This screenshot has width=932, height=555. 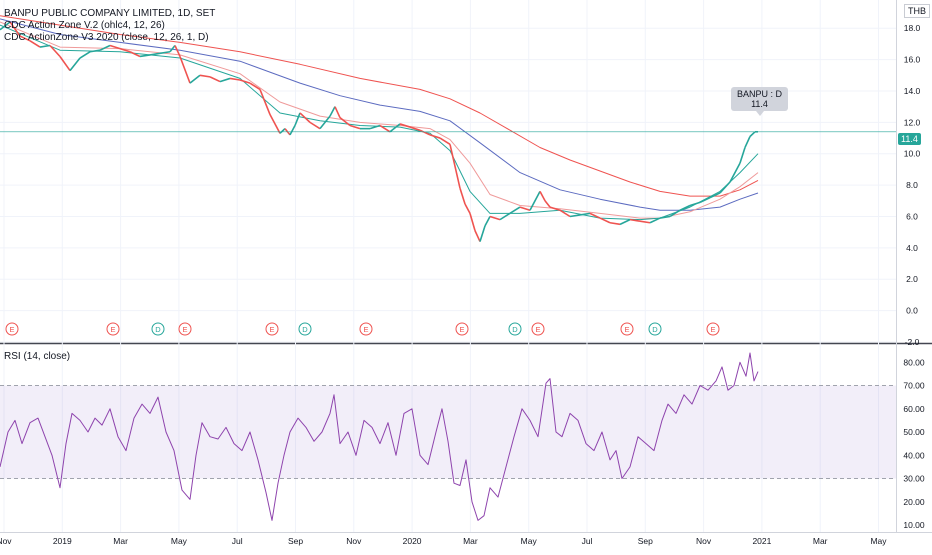 What do you see at coordinates (914, 409) in the screenshot?
I see `rsi-tick-label: 60.00` at bounding box center [914, 409].